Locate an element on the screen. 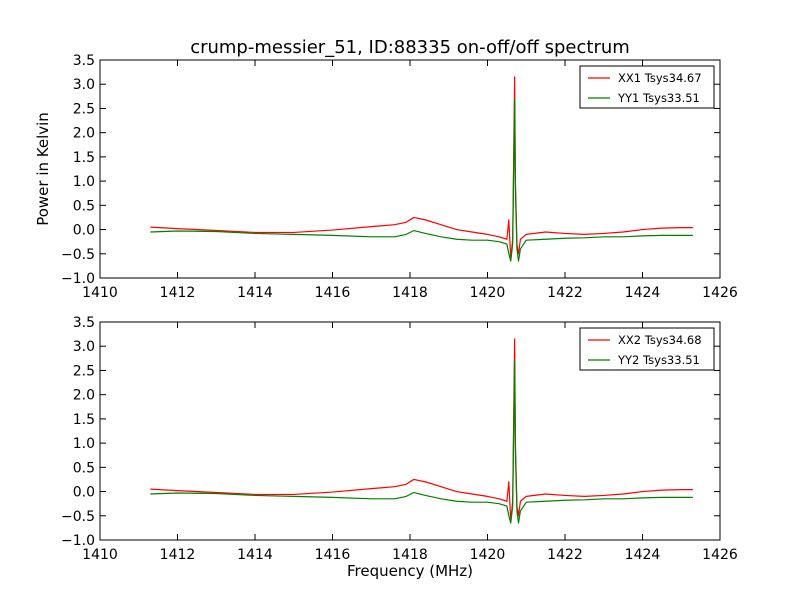 Image resolution: width=800 pixels, height=600 pixels. legend-label: YY2 Tsys33.51 is located at coordinates (658, 360).